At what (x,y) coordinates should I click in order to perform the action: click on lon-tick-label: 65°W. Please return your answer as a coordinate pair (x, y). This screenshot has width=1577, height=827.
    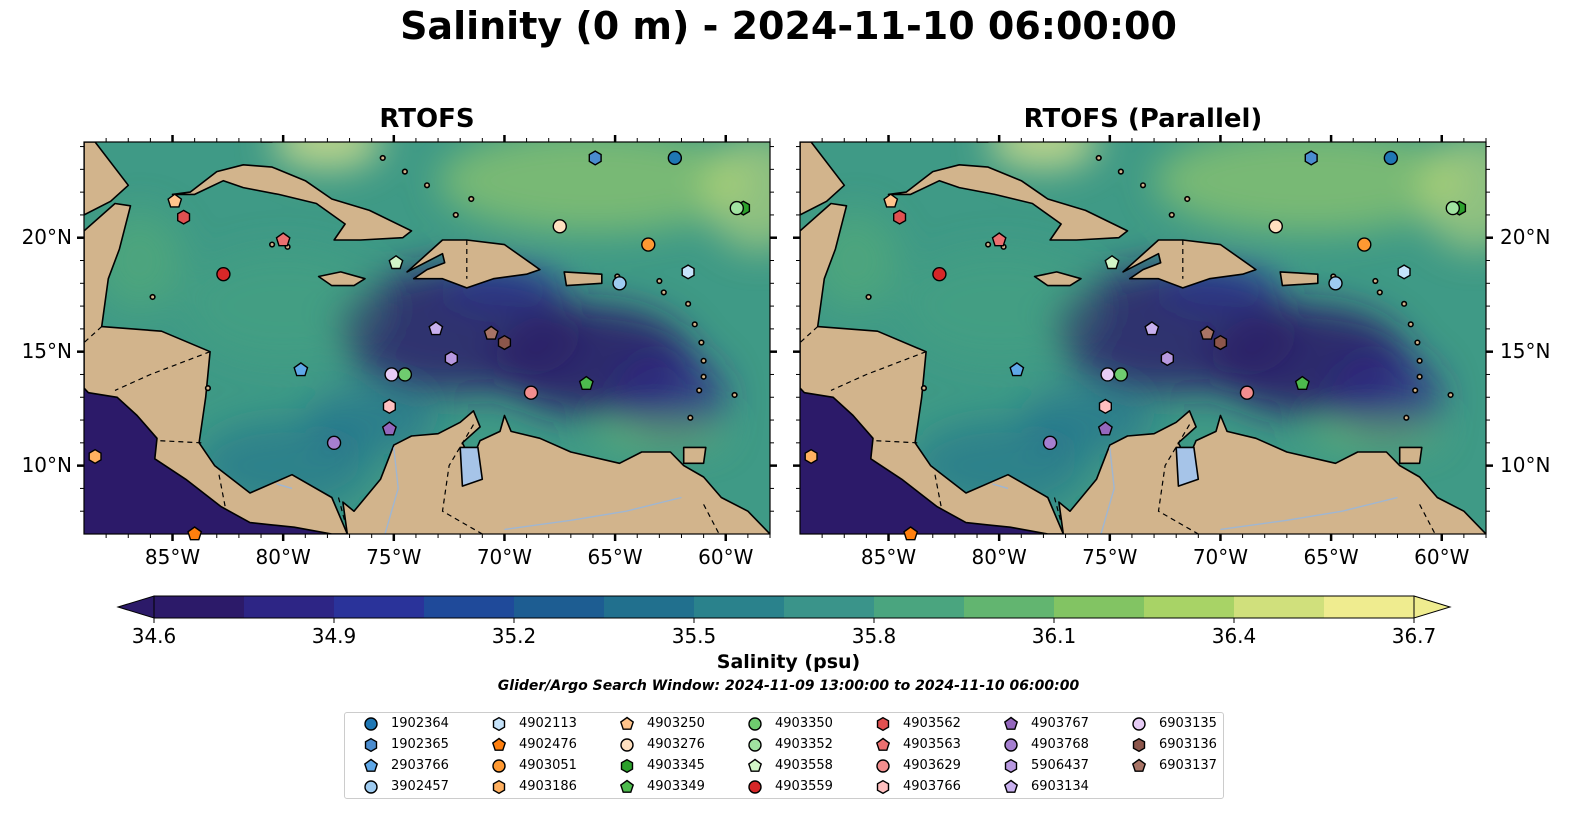
    Looking at the image, I should click on (615, 557).